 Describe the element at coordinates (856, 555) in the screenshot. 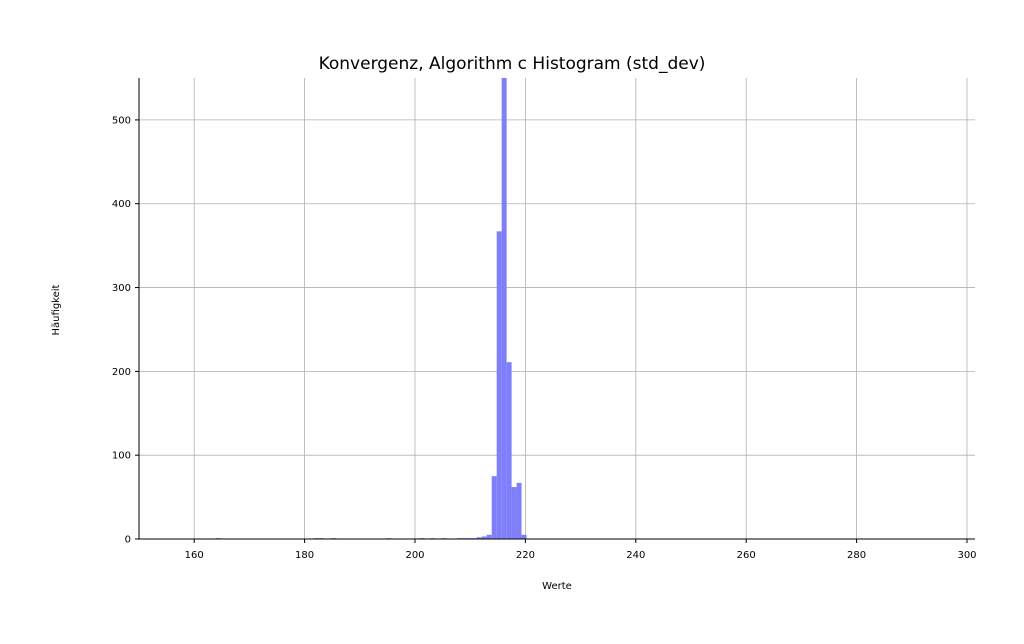

I see `x-tick-label: 280` at that location.